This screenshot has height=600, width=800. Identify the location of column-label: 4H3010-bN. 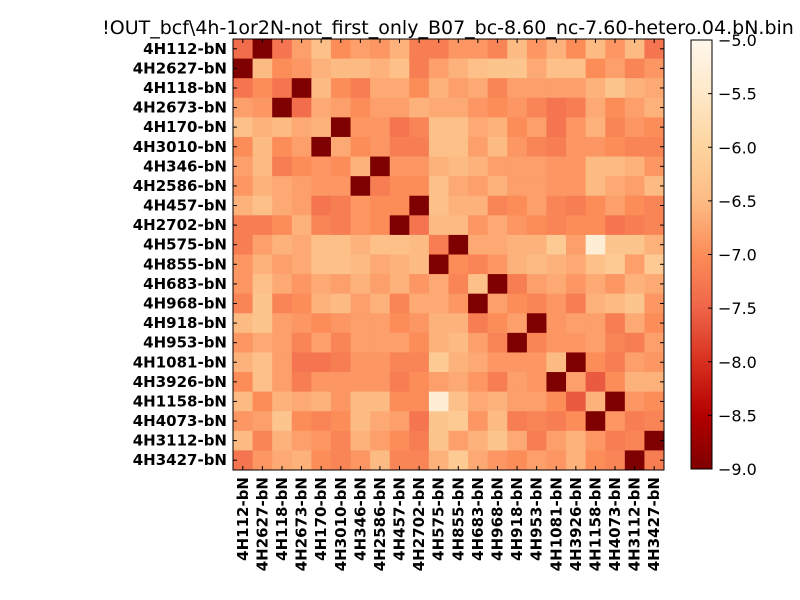
(341, 524).